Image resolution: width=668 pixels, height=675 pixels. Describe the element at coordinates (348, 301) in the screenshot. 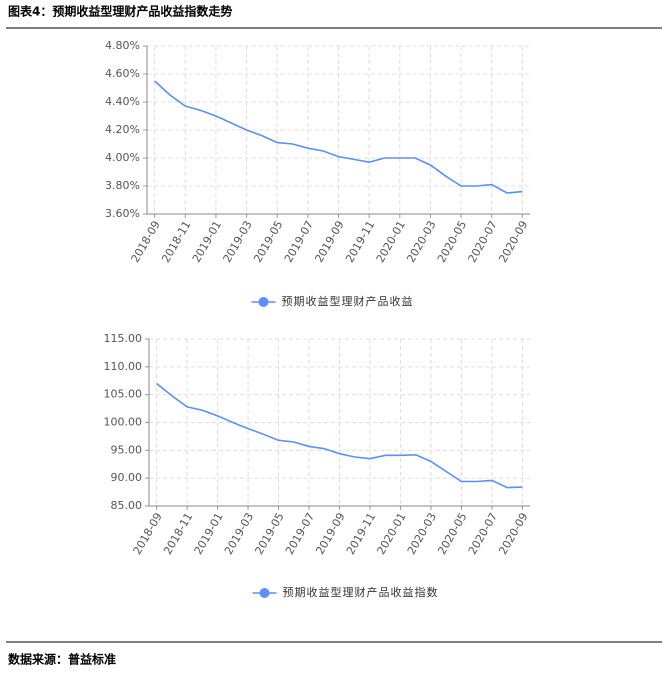

I see `legend-label: 预期收益型理财产品收益` at that location.